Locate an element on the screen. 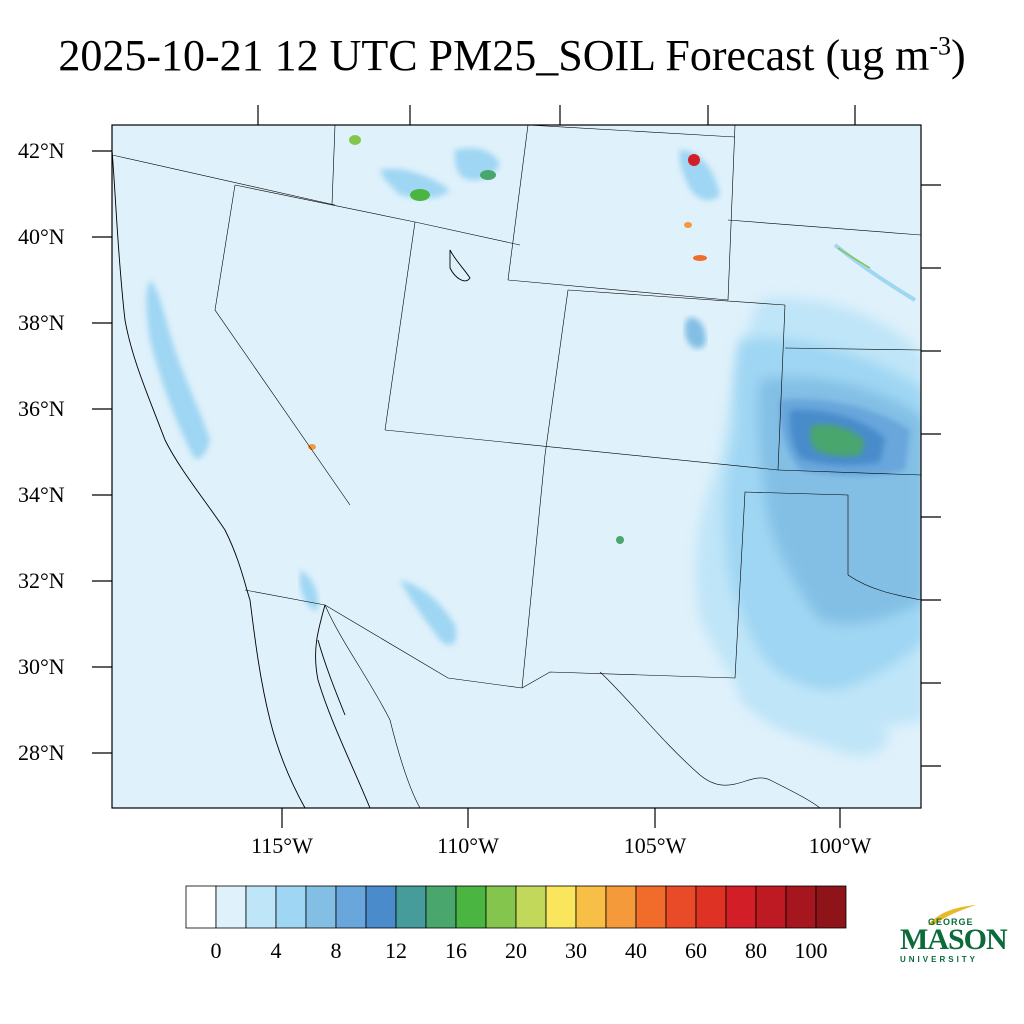  plume-sonora is located at coordinates (309, 590).